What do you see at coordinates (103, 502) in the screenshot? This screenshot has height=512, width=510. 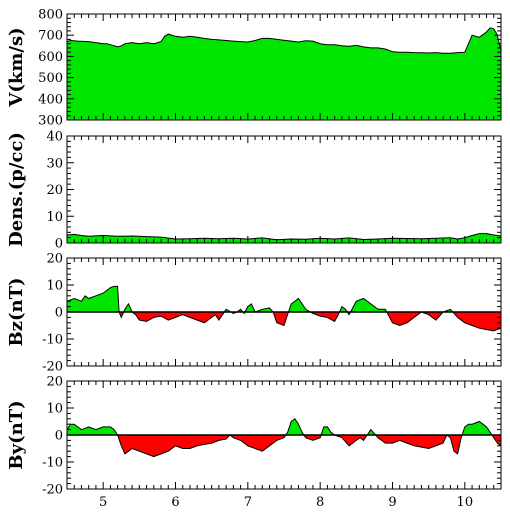 I see `x-tick-label: 5` at bounding box center [103, 502].